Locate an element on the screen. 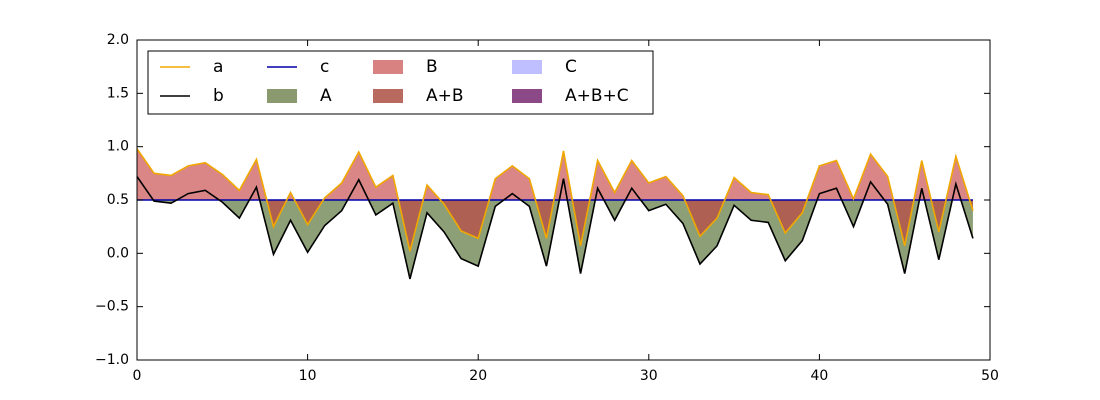 The image size is (1100, 400). legend-label: A is located at coordinates (326, 96).